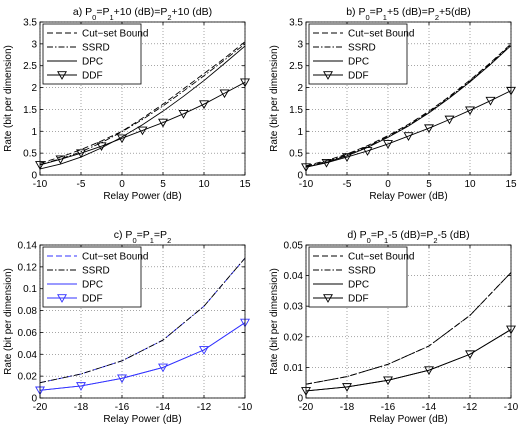 Image resolution: width=518 pixels, height=425 pixels. Describe the element at coordinates (511, 184) in the screenshot. I see `x-tick-label: 15` at that location.